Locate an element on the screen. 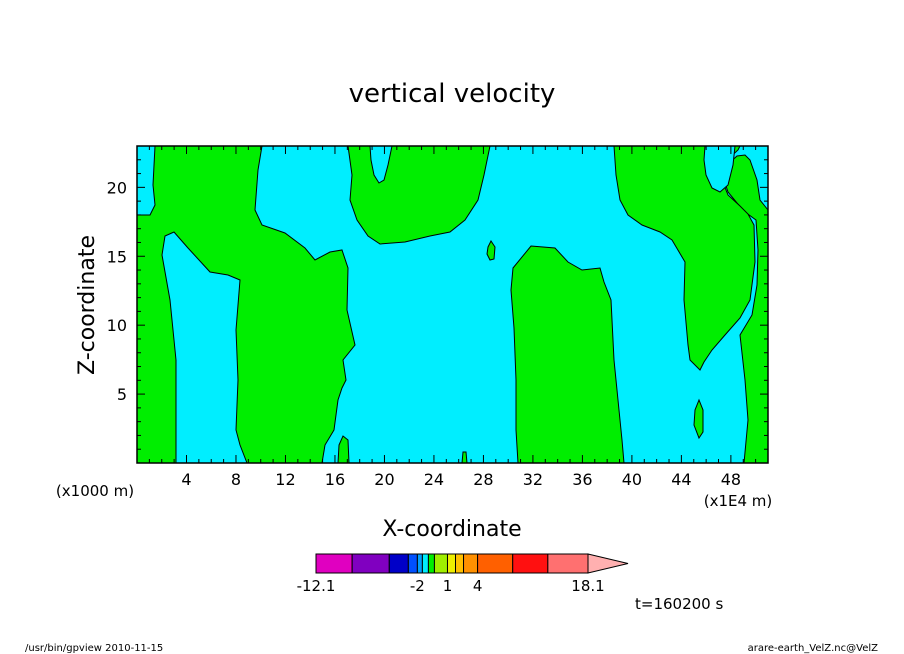 Image resolution: width=904 pixels, height=654 pixels. x-tick-label: 4 is located at coordinates (186, 479).